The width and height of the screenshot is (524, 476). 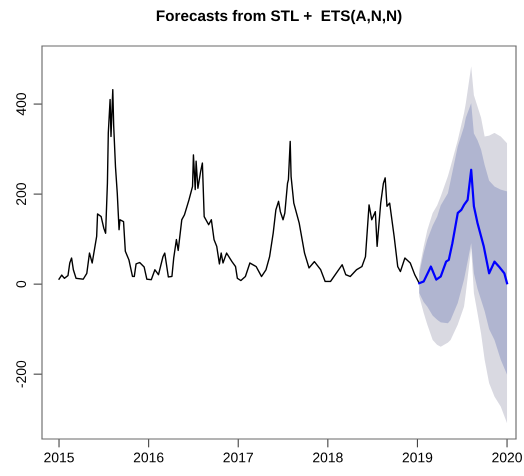 What do you see at coordinates (417, 457) in the screenshot?
I see `x-tick-label: 2019` at bounding box center [417, 457].